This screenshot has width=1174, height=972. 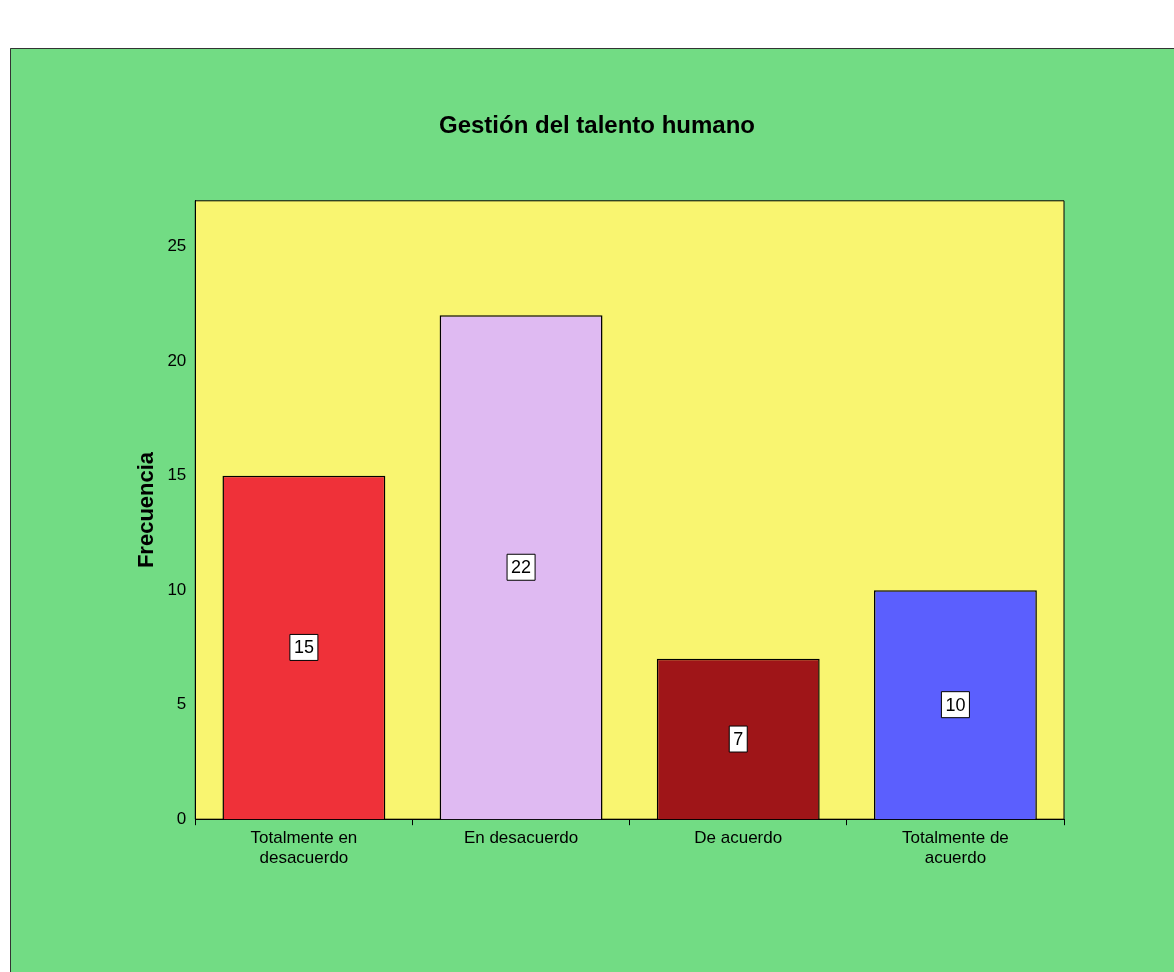 I want to click on x-tick-label: Totalmente en desacuerdo, so click(x=304, y=848).